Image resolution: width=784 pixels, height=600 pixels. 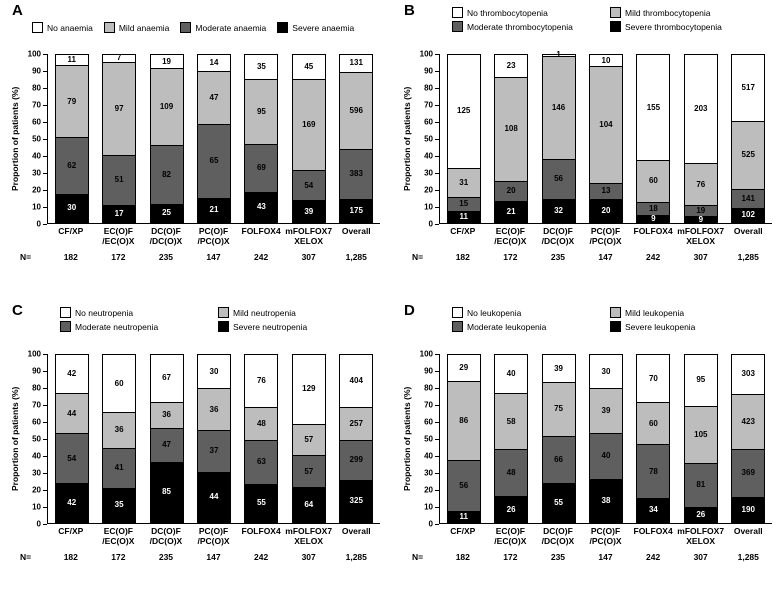 What do you see at coordinates (428, 156) in the screenshot?
I see `y-tick-label: 40` at bounding box center [428, 156].